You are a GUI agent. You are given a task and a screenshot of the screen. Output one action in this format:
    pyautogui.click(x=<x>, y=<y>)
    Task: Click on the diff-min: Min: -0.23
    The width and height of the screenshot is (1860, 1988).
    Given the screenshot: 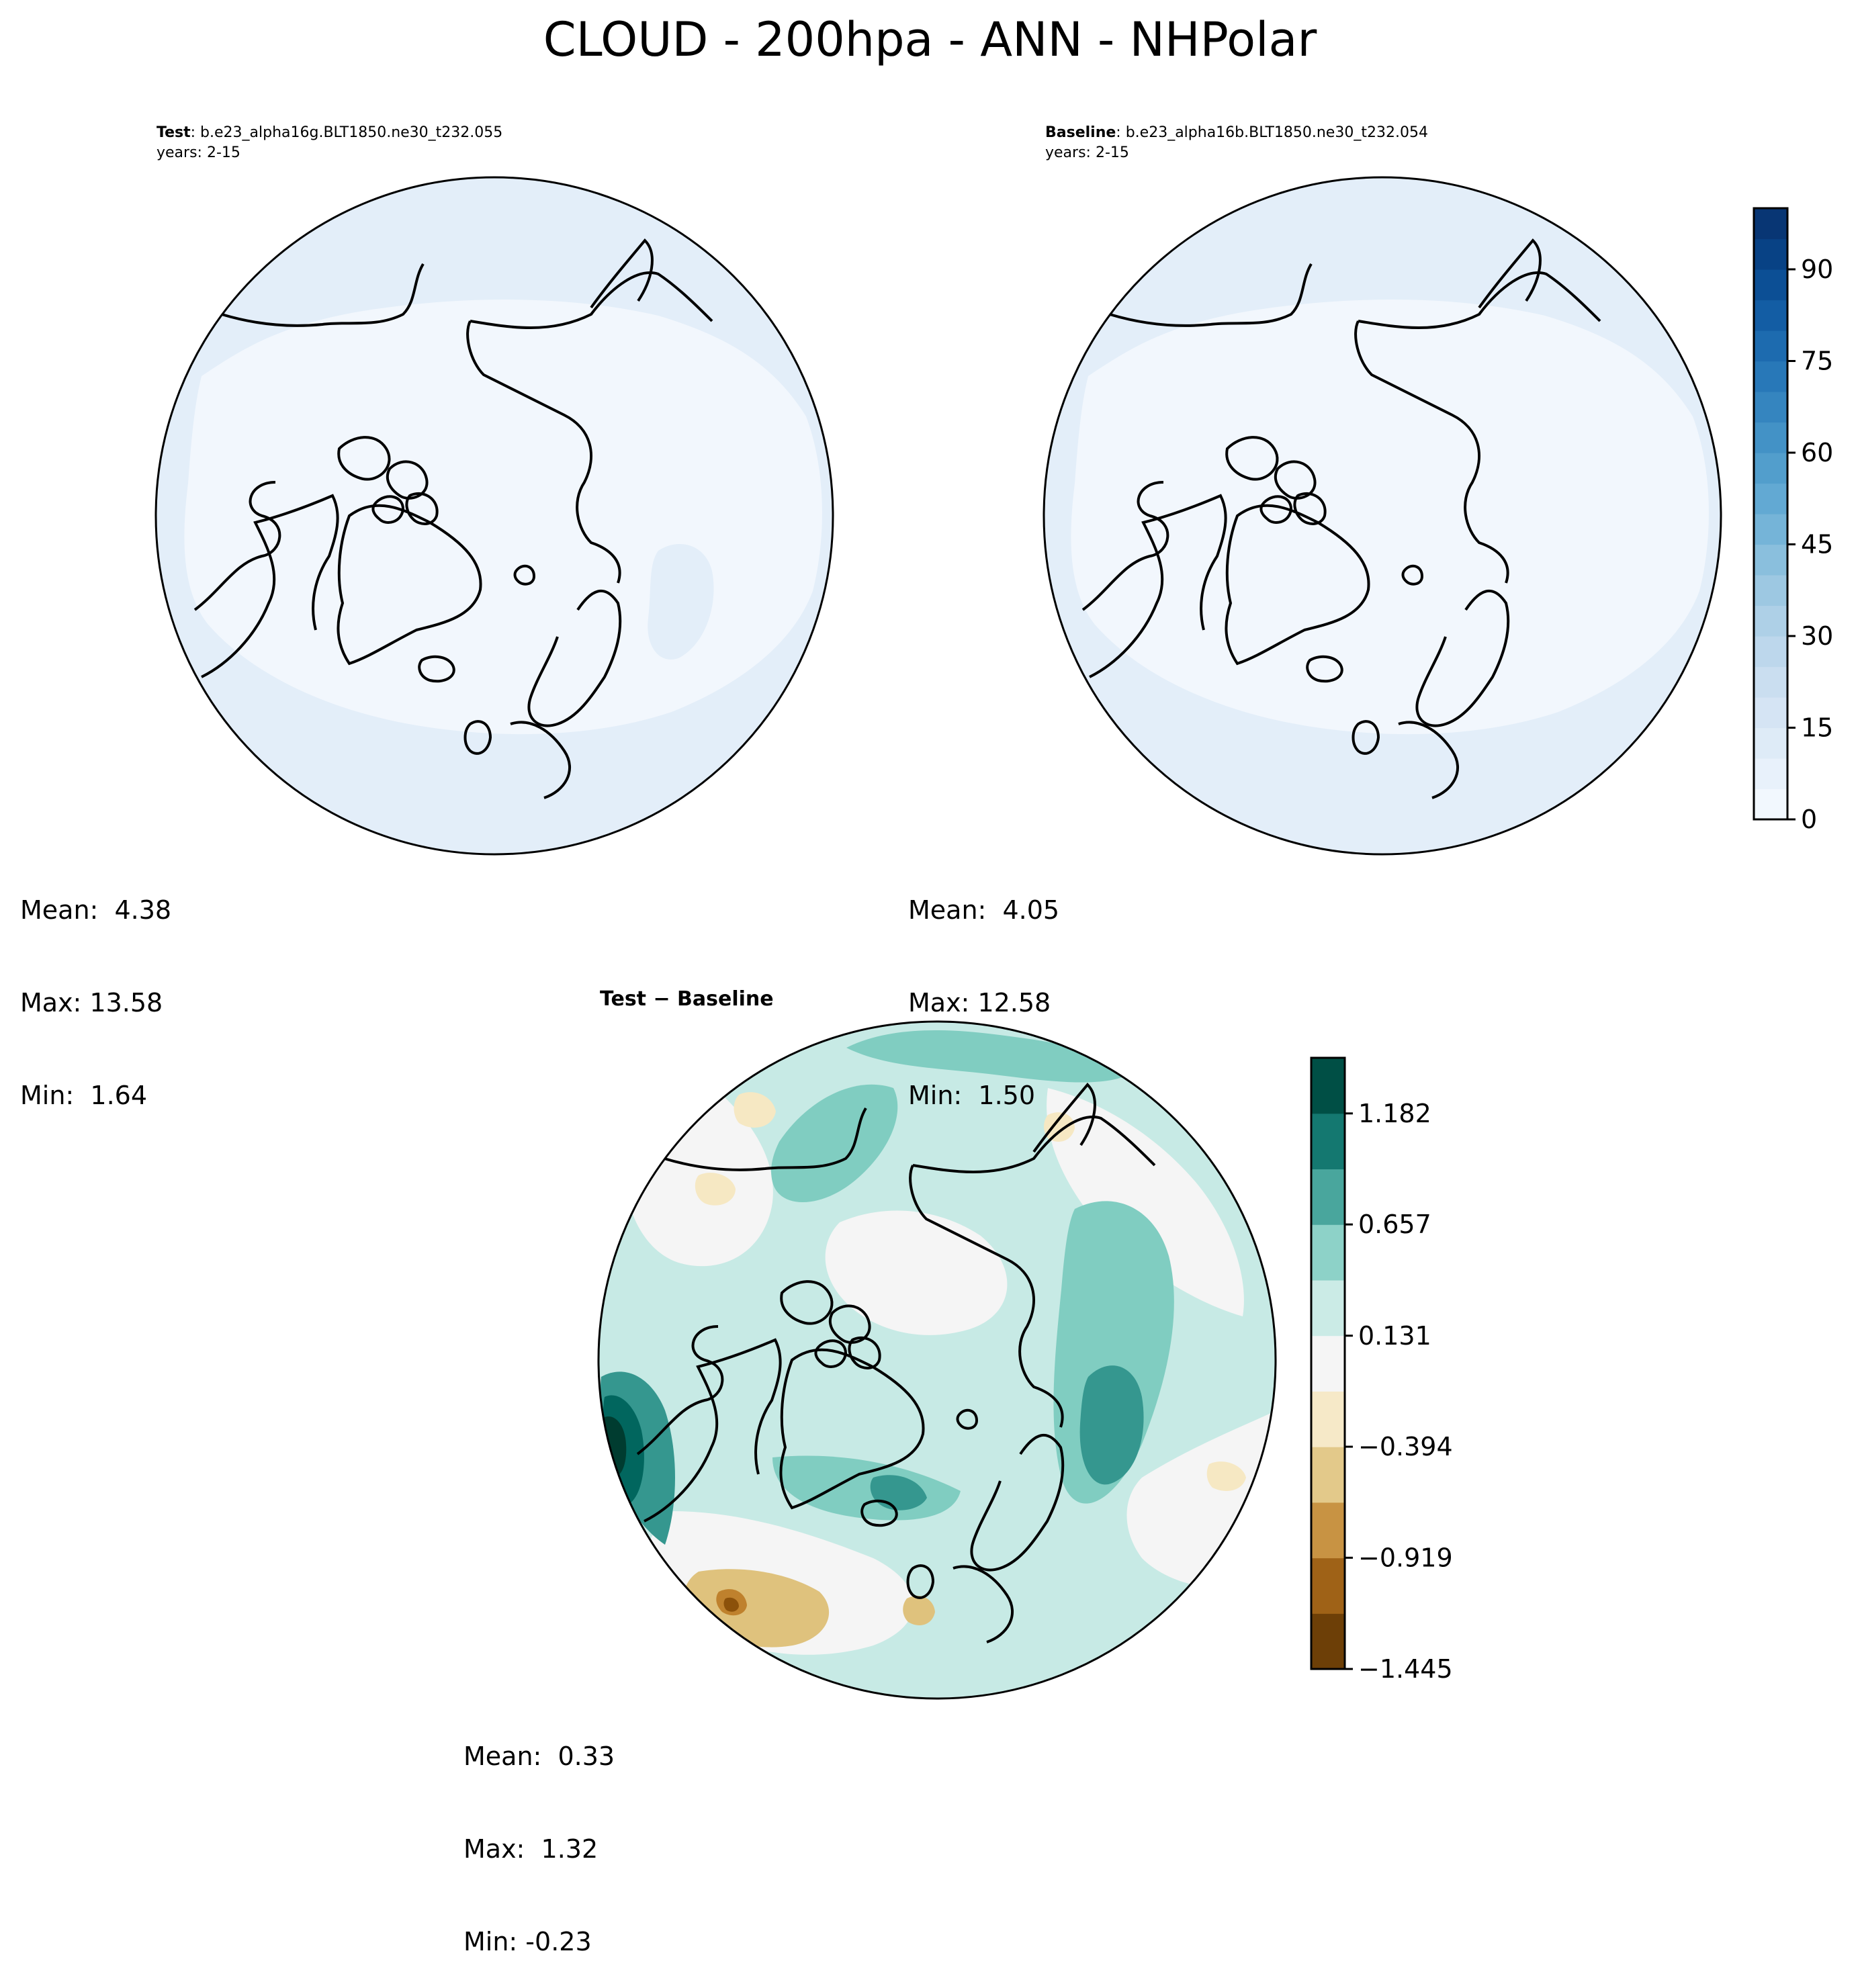 What is the action you would take?
    pyautogui.click(x=527, y=1942)
    